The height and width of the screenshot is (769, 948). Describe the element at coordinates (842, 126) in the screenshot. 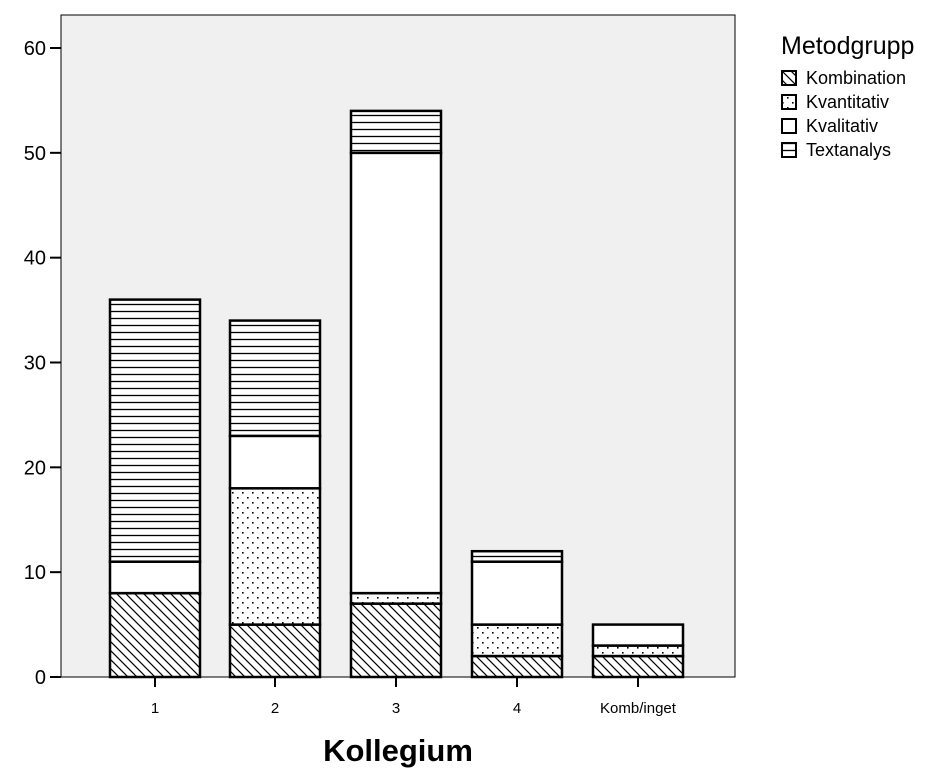

I see `legend-label-kvalitativ: Kvalitativ` at that location.